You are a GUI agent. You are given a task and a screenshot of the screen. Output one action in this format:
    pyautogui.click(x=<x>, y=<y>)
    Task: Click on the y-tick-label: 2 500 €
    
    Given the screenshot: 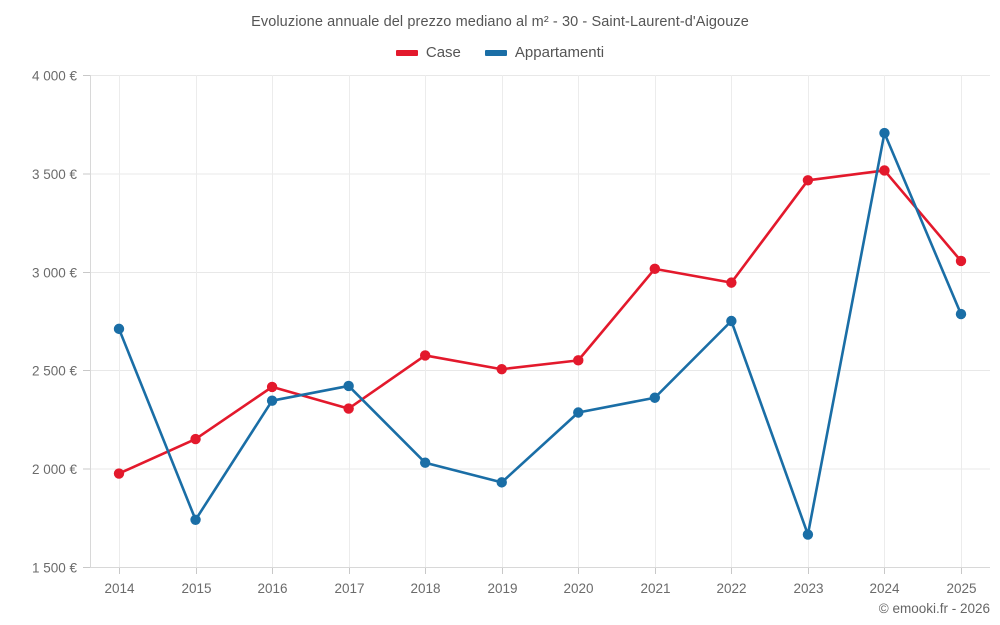 What is the action you would take?
    pyautogui.click(x=55, y=371)
    